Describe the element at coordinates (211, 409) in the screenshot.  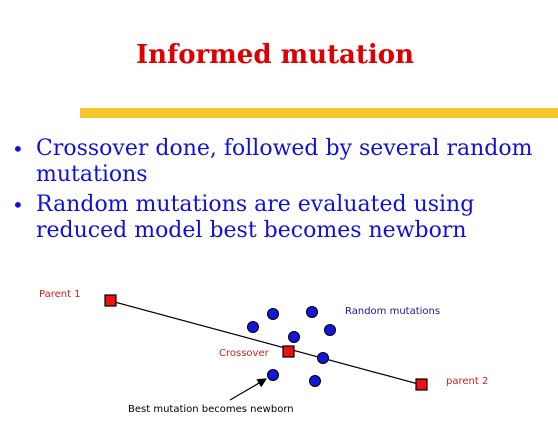
I see `best-mutation-label: Best mutation becomes newborn` at that location.